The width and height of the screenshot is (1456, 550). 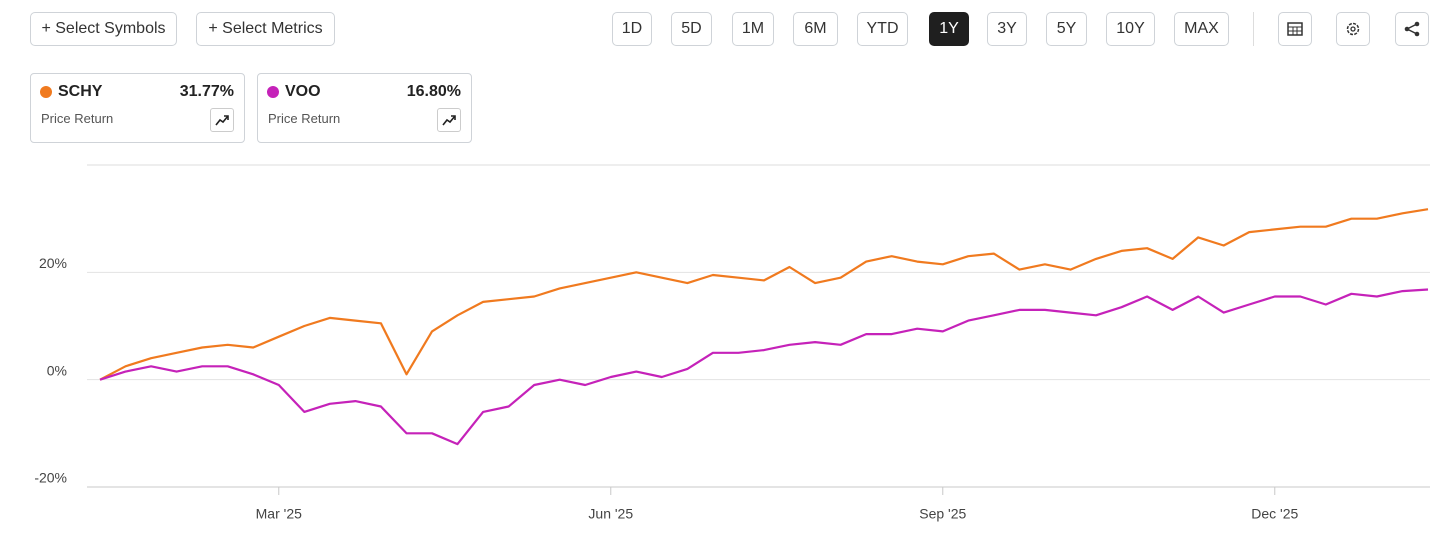 I want to click on range-button: 5Y, so click(x=1066, y=29).